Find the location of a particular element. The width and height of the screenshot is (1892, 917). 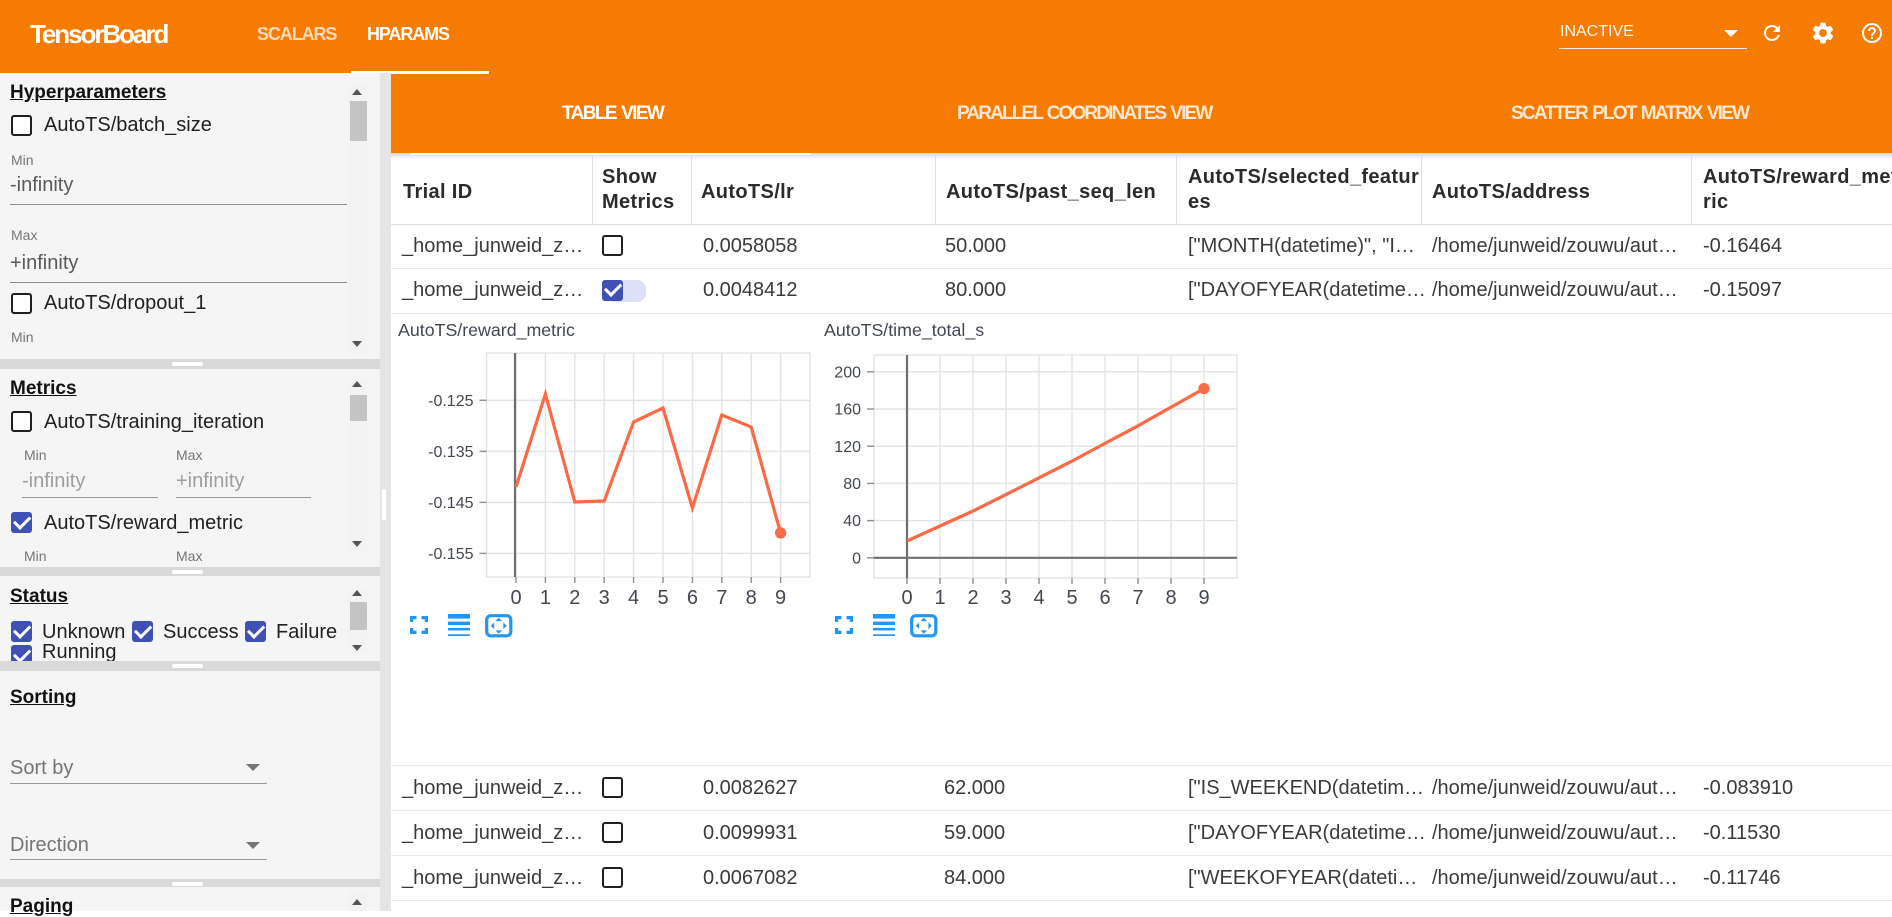

svg-text: -0.155 is located at coordinates (450, 554).